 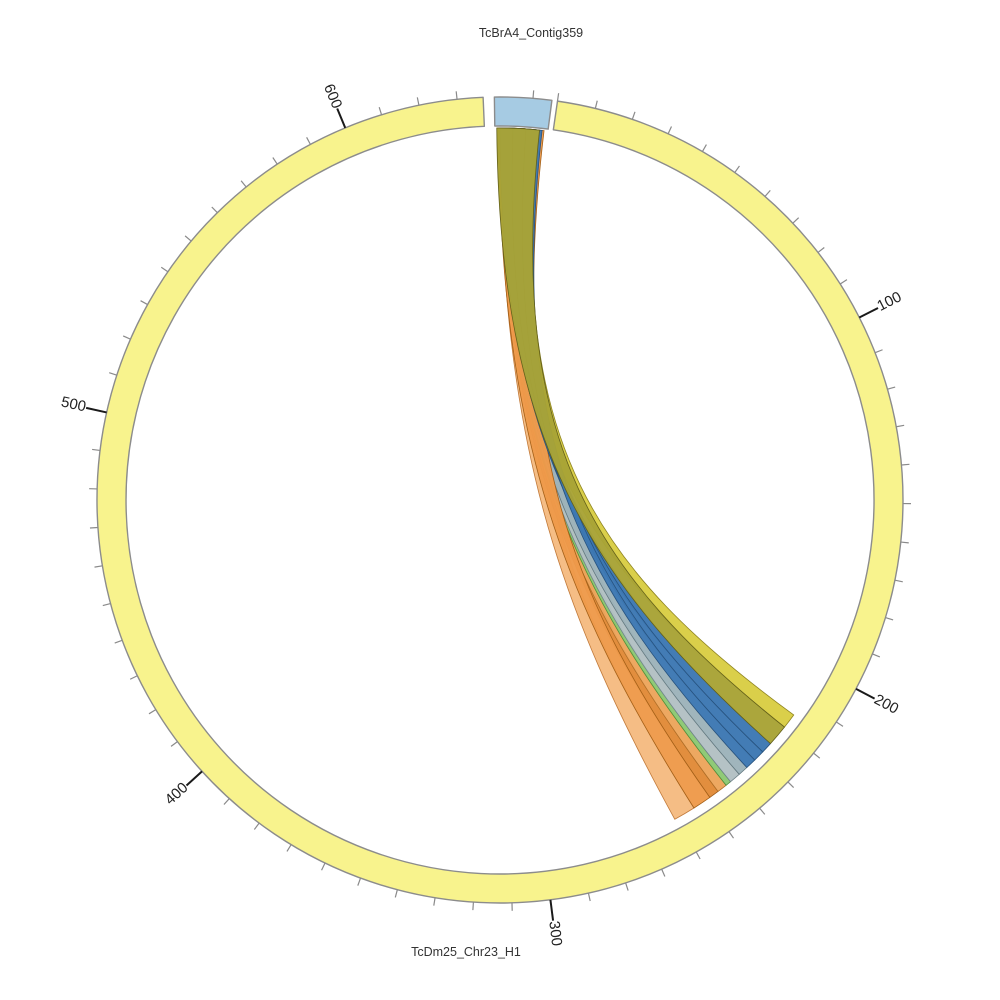 I want to click on segment-label-TcDm25_Chr23_H1: TcDm25_Chr23_H1, so click(x=466, y=952).